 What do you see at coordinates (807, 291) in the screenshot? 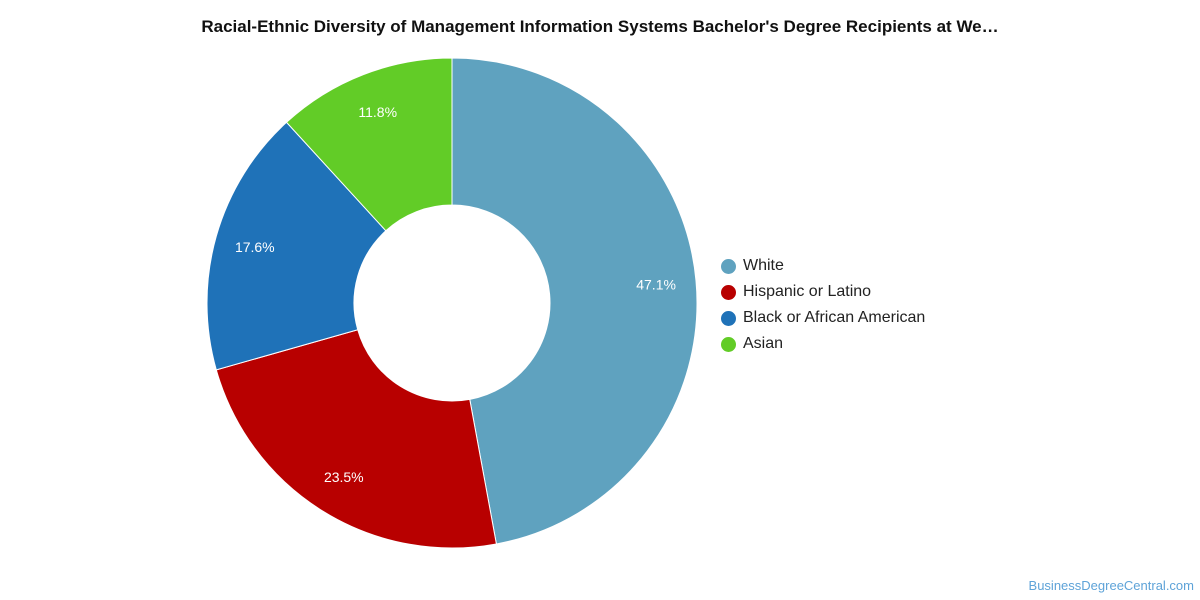
I see `legend-label: Hispanic or Latino` at bounding box center [807, 291].